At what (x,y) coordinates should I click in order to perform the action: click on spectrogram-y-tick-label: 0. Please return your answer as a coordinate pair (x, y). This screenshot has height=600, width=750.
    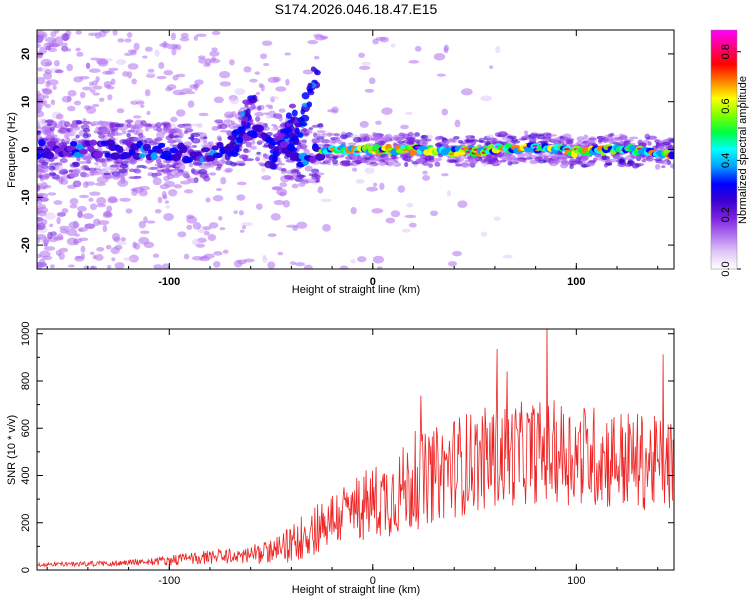
    Looking at the image, I should click on (26, 149).